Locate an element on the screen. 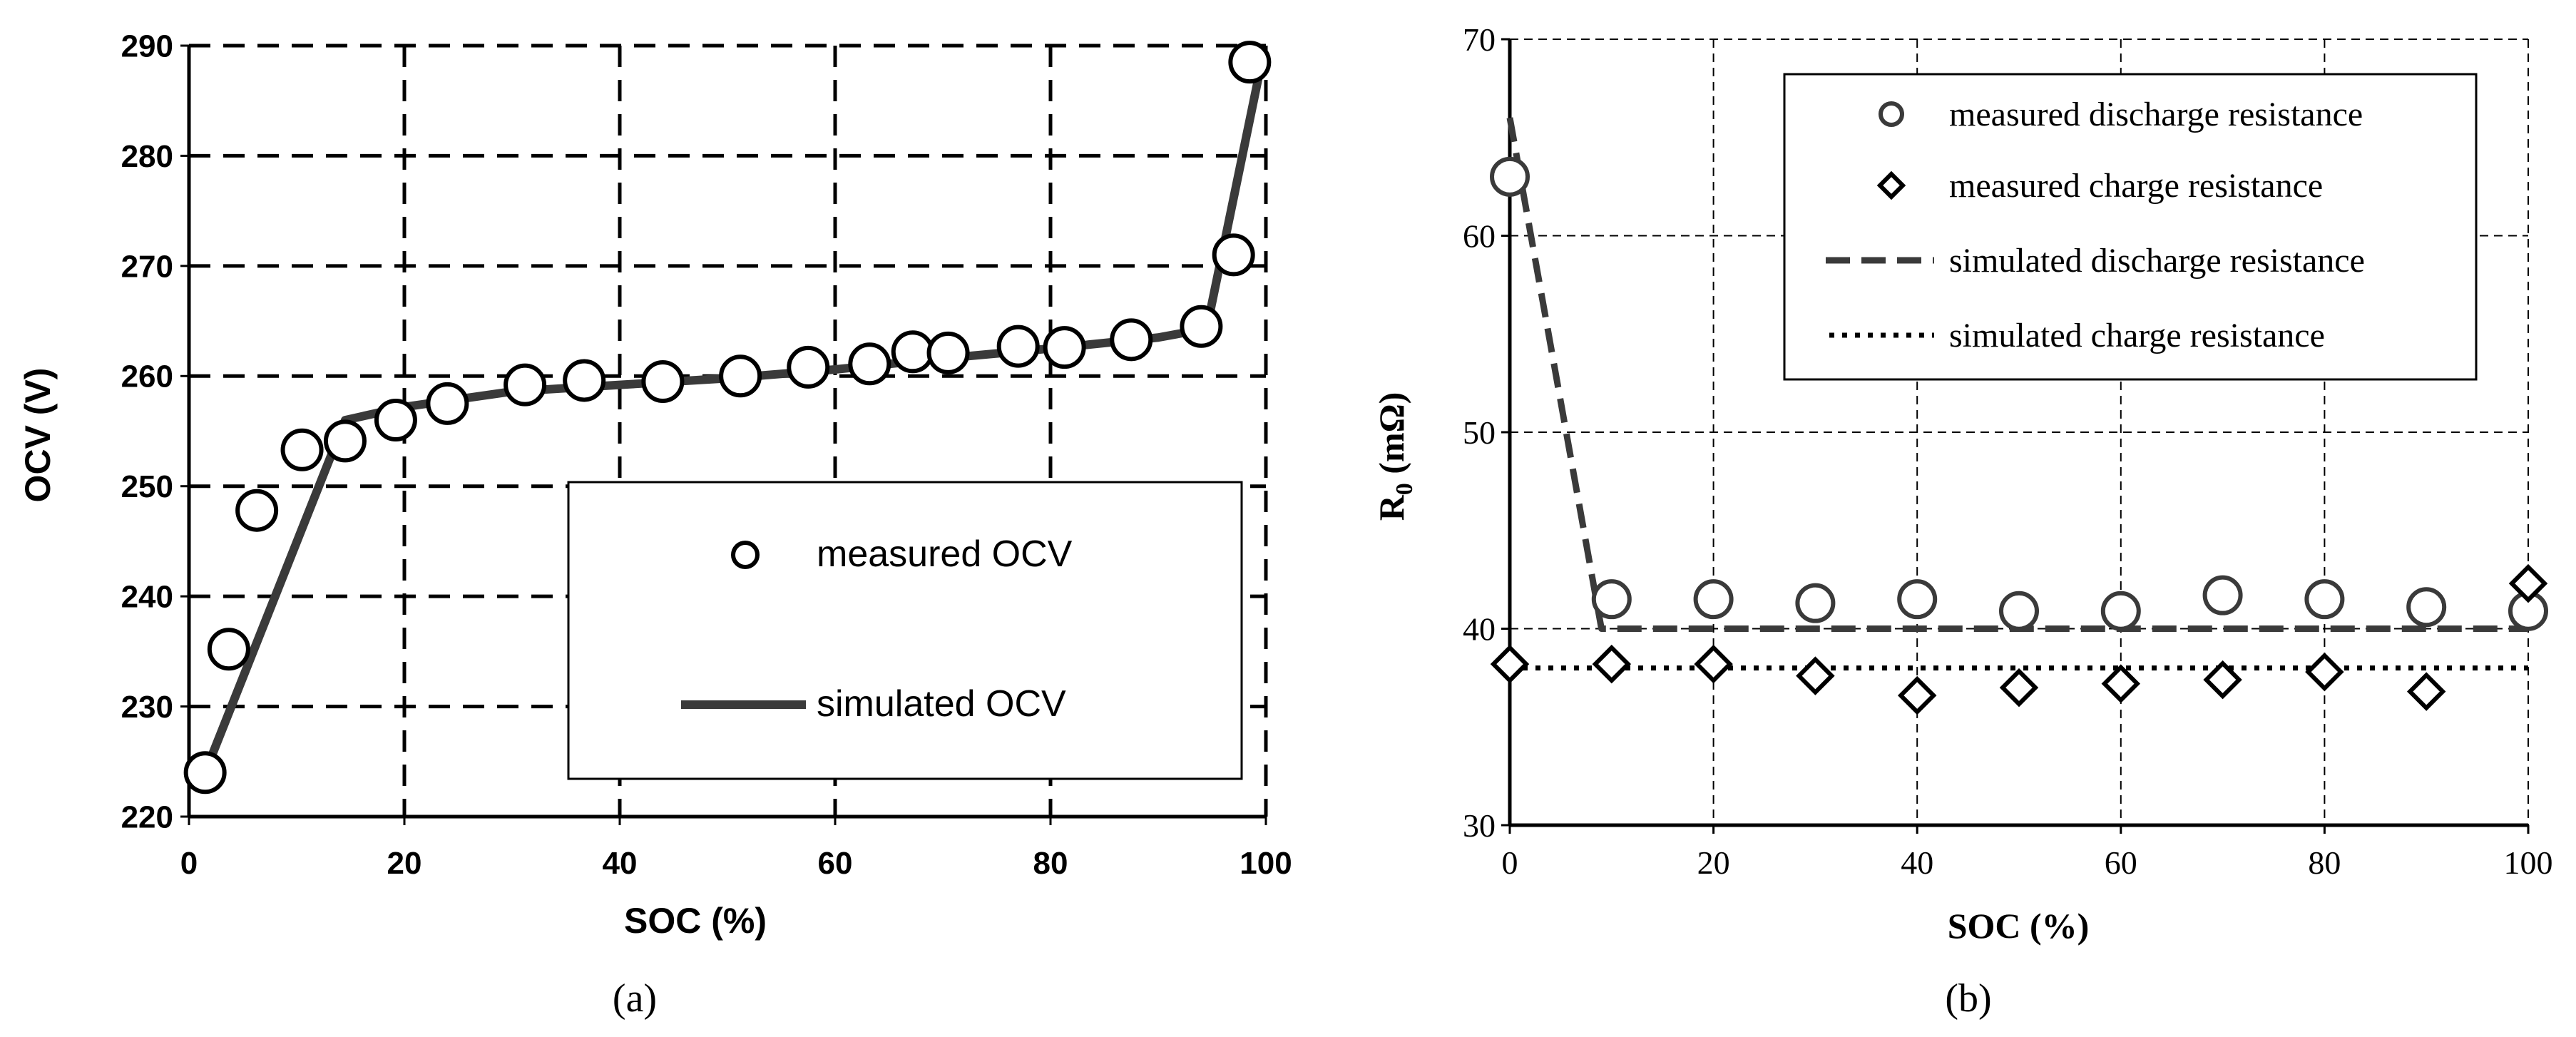  chart-a-y-tick-label: 280 is located at coordinates (147, 156).